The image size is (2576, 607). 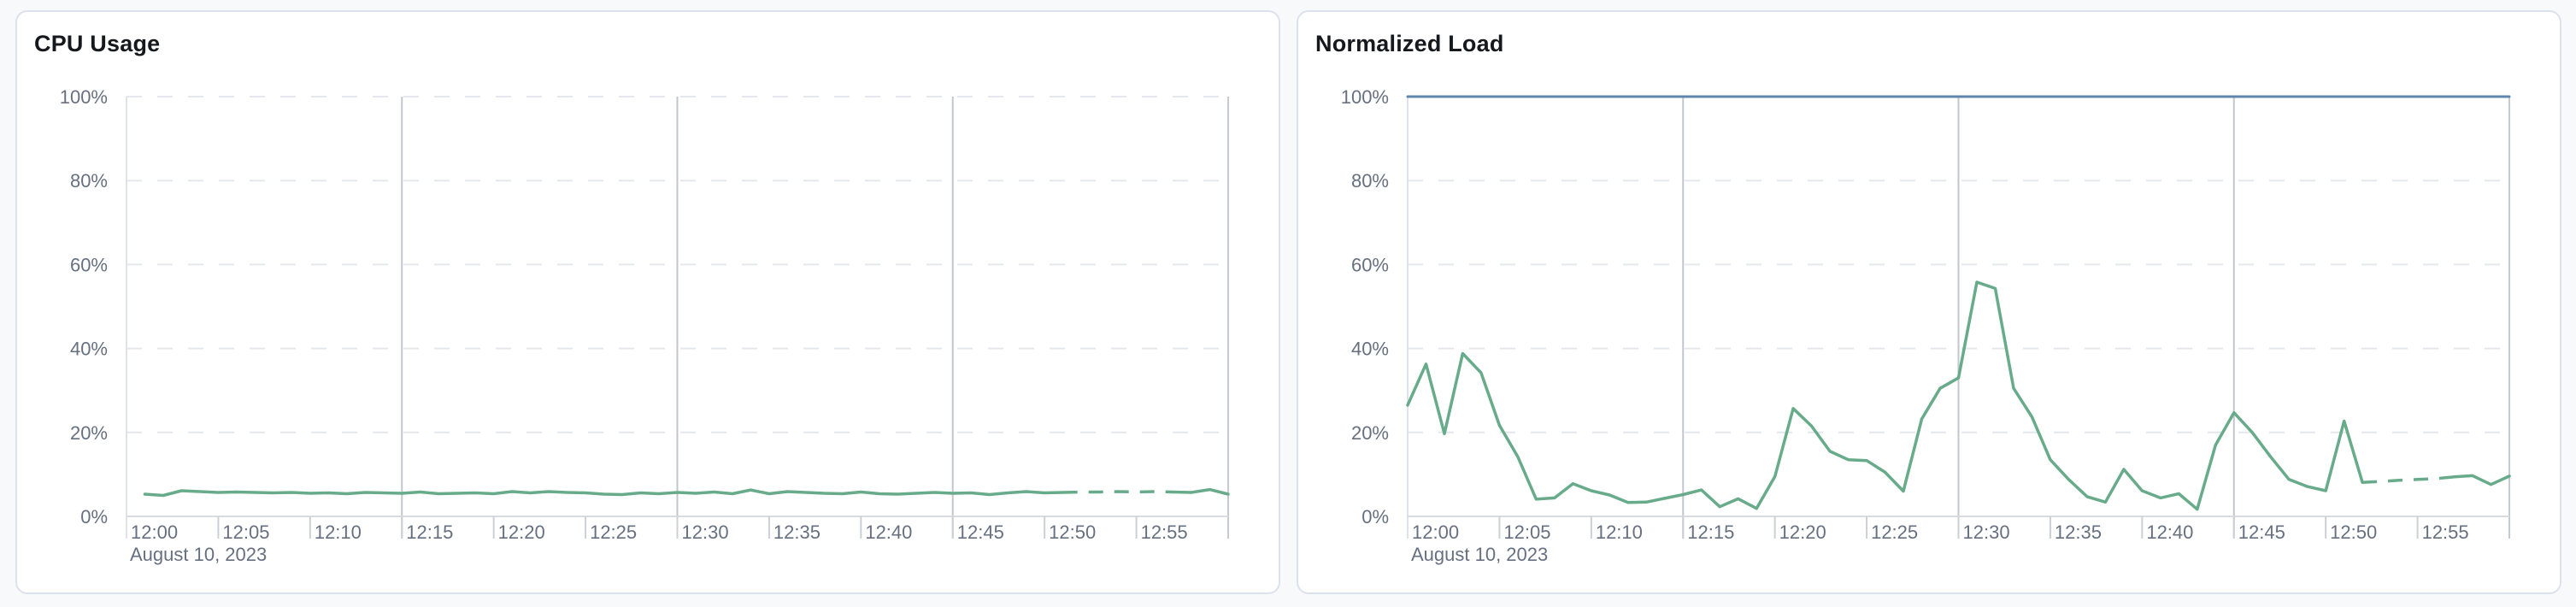 What do you see at coordinates (97, 43) in the screenshot?
I see `cpu-usage-chart-title: CPU Usage` at bounding box center [97, 43].